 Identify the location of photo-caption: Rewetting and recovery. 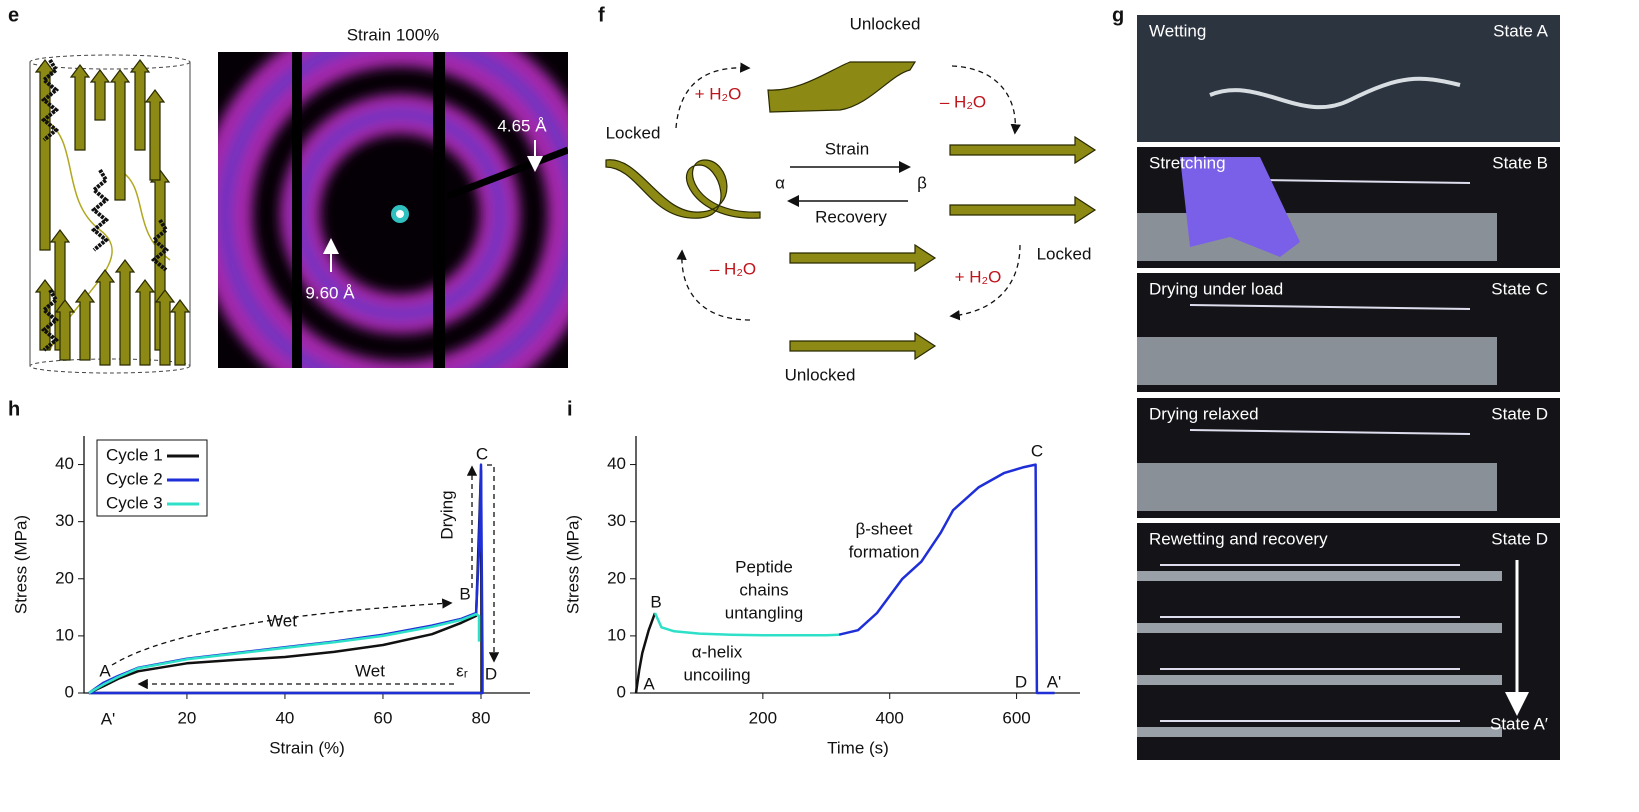
(1238, 538).